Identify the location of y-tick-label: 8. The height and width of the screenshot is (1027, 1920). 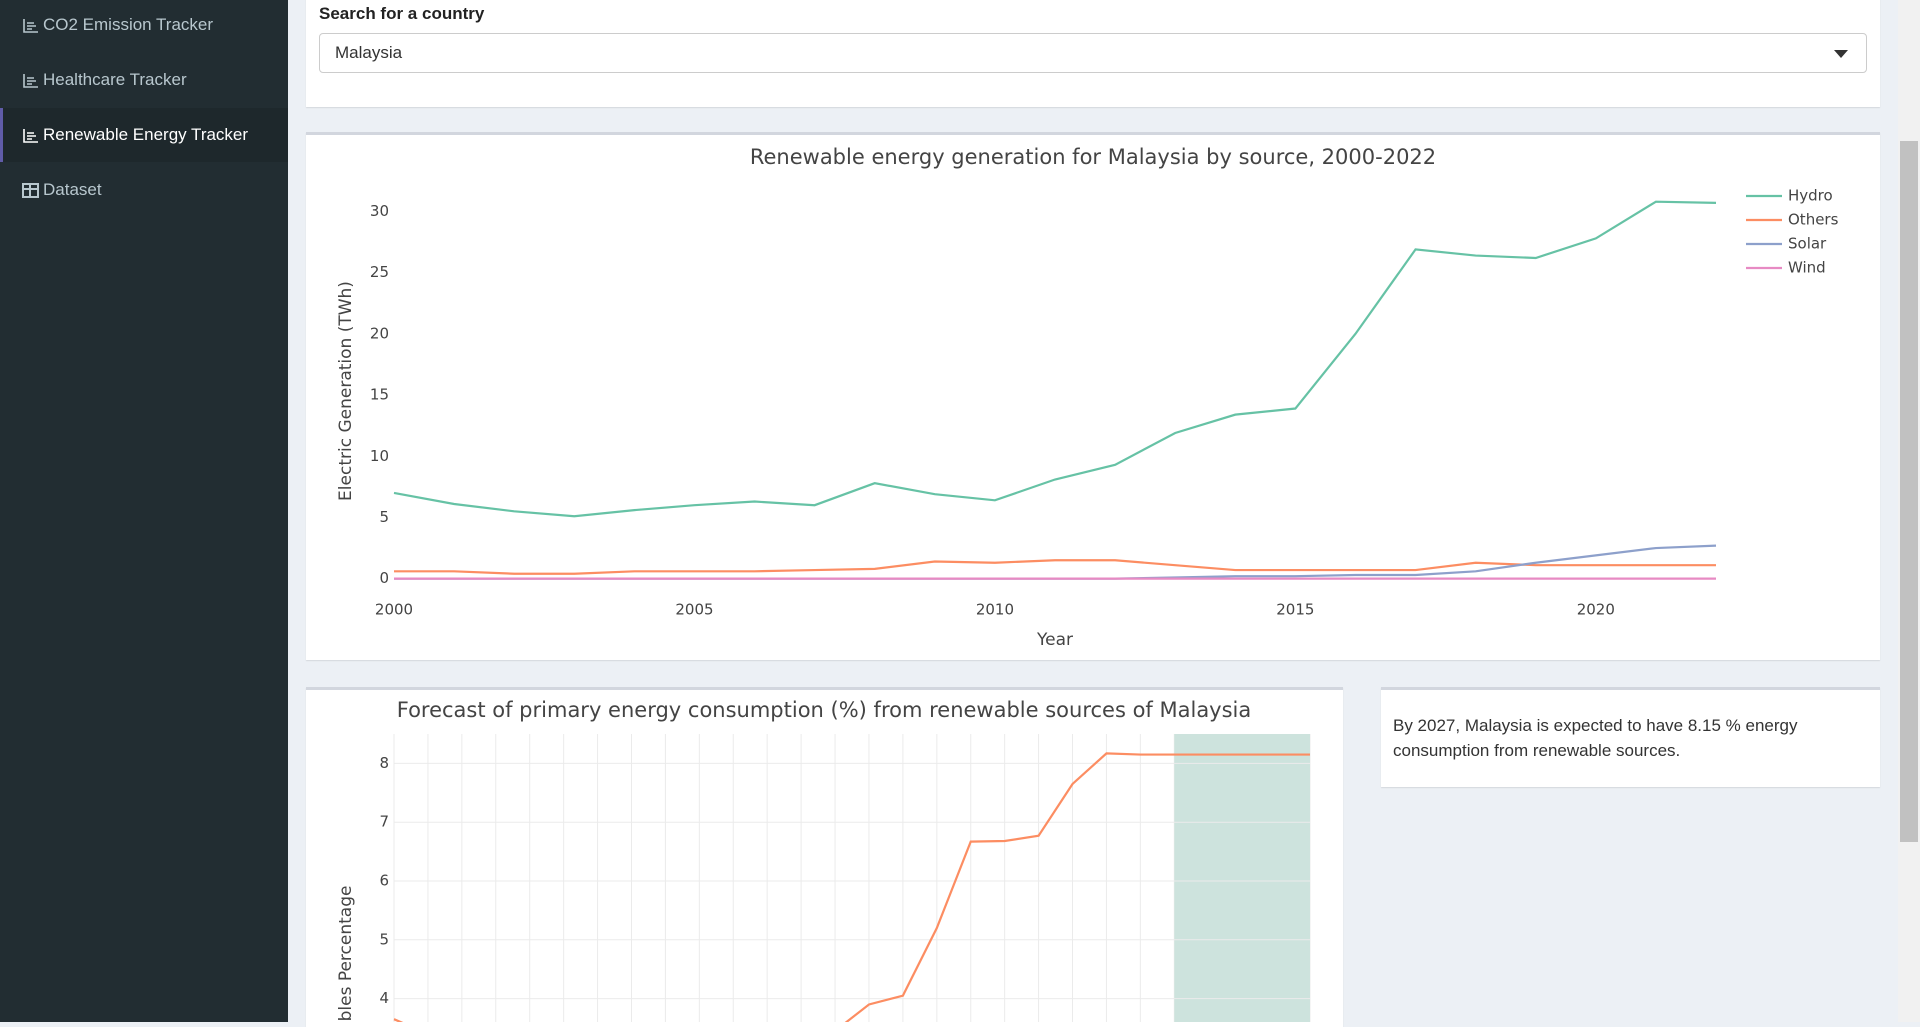
(384, 763).